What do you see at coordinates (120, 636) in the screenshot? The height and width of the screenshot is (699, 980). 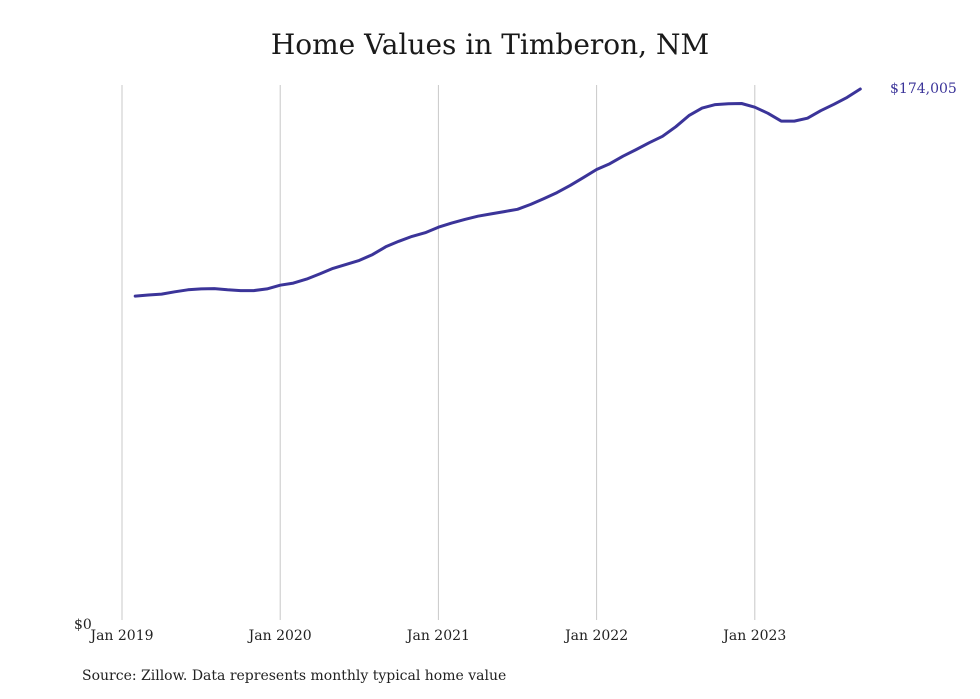 I see `x-tick-label: Jan 2019` at bounding box center [120, 636].